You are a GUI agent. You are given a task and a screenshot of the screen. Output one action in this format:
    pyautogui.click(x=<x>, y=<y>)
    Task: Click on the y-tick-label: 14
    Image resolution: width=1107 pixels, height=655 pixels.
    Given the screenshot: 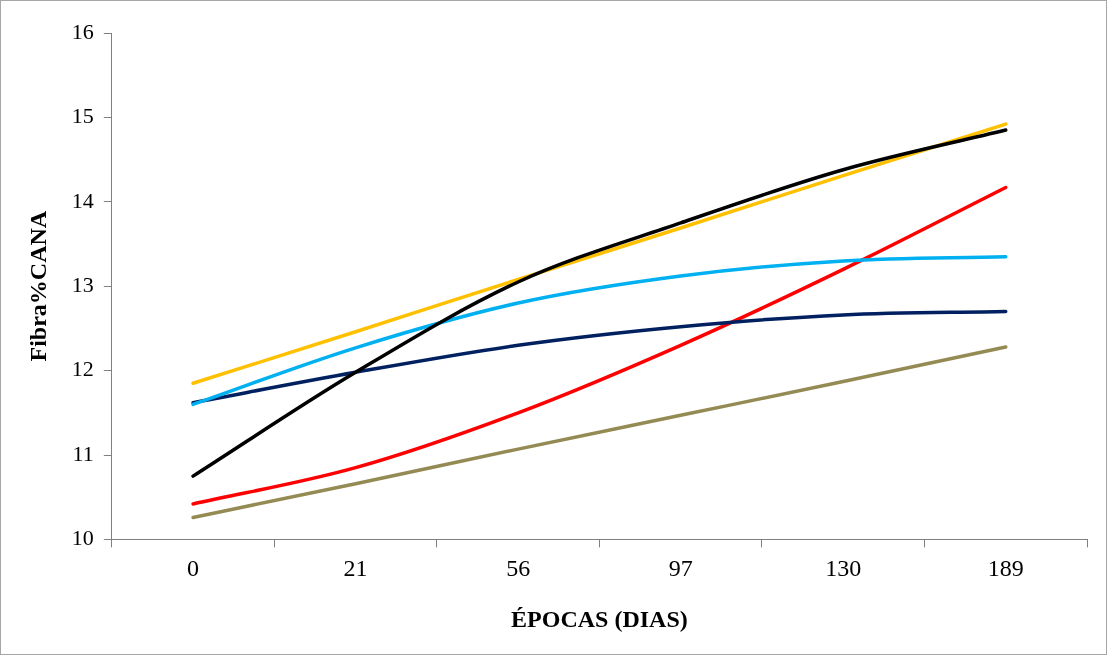 What is the action you would take?
    pyautogui.click(x=82, y=200)
    